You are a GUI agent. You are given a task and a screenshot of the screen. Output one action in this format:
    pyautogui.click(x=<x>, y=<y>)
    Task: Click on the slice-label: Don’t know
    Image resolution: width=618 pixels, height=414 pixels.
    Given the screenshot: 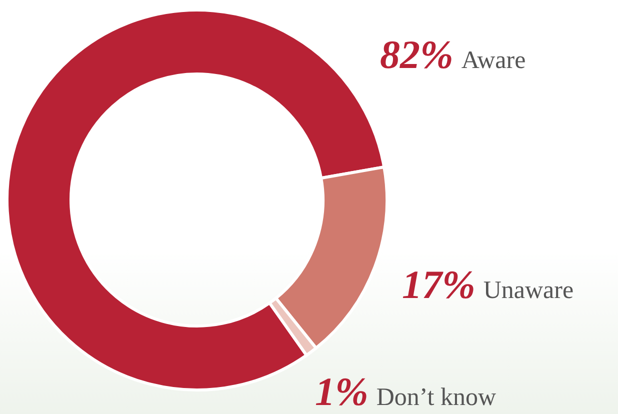 What is the action you would take?
    pyautogui.click(x=436, y=397)
    